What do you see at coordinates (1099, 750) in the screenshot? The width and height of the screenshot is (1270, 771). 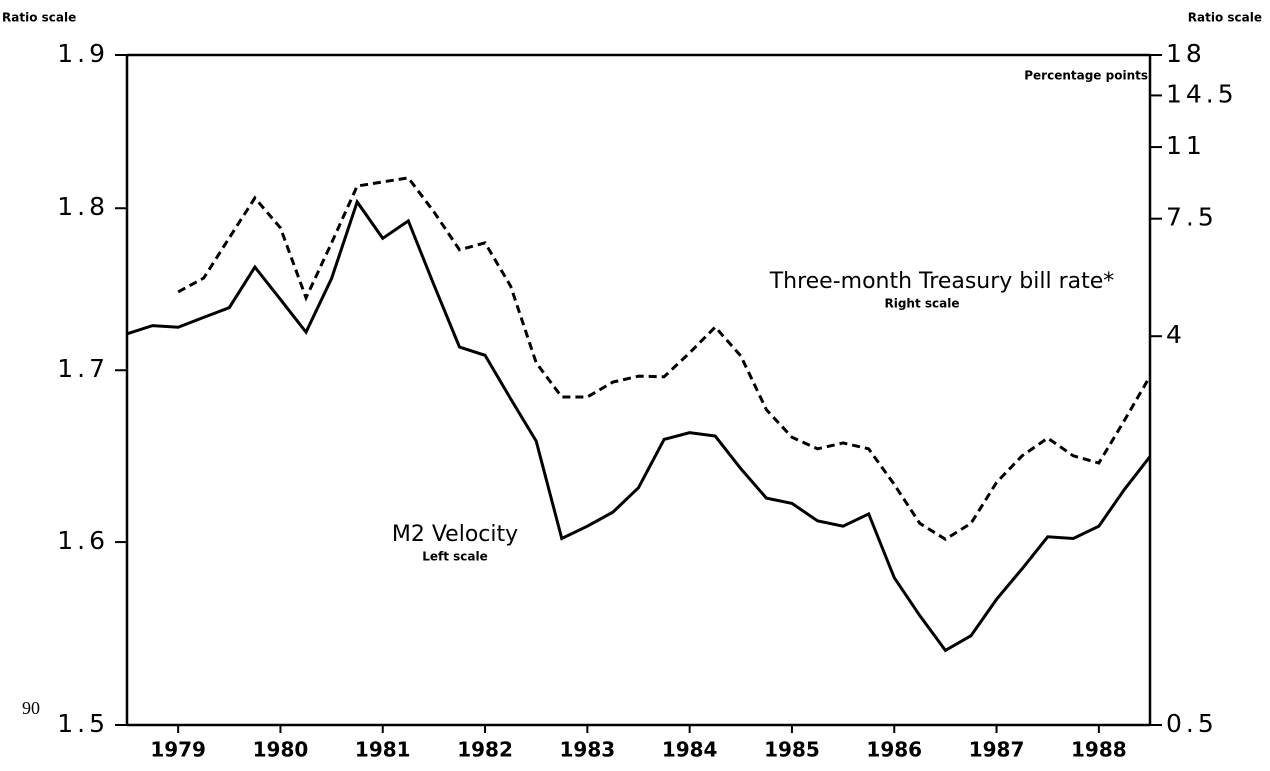 I see `x-tick-label: 1988` at bounding box center [1099, 750].